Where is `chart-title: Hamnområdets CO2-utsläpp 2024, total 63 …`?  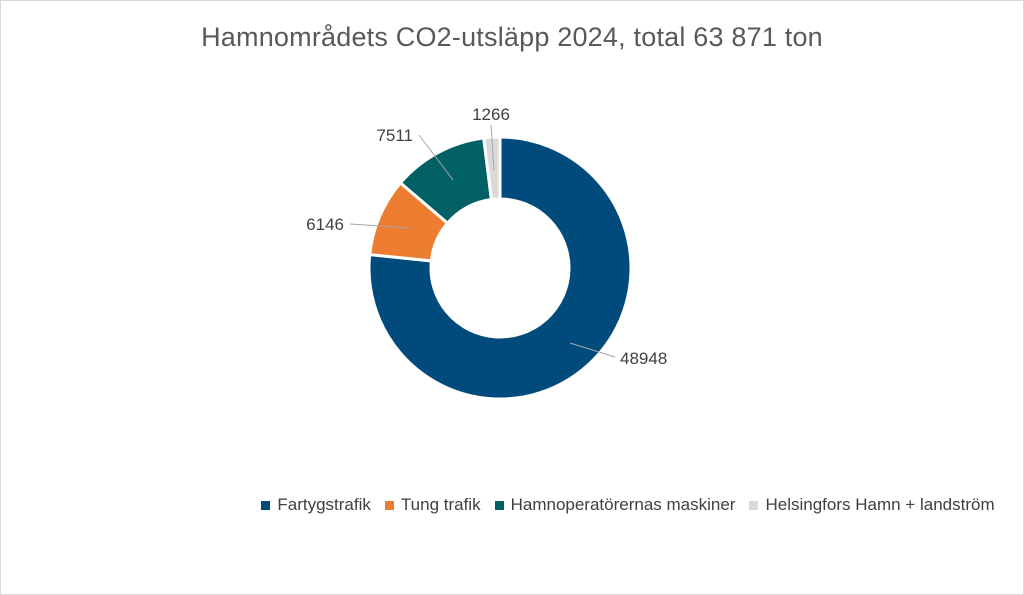 chart-title: Hamnområdets CO2-utsläpp 2024, total 63 … is located at coordinates (512, 37).